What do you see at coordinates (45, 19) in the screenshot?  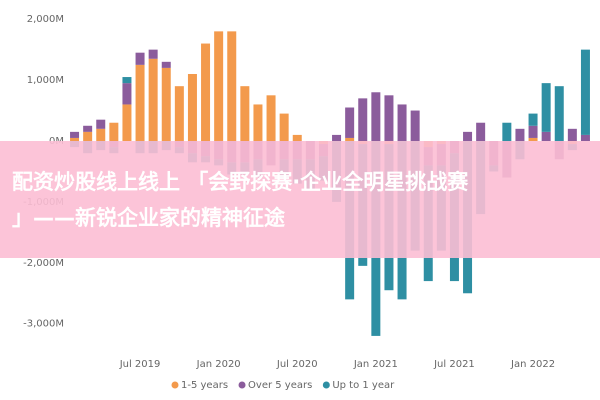 I see `y-tick-label: 2,000M` at bounding box center [45, 19].